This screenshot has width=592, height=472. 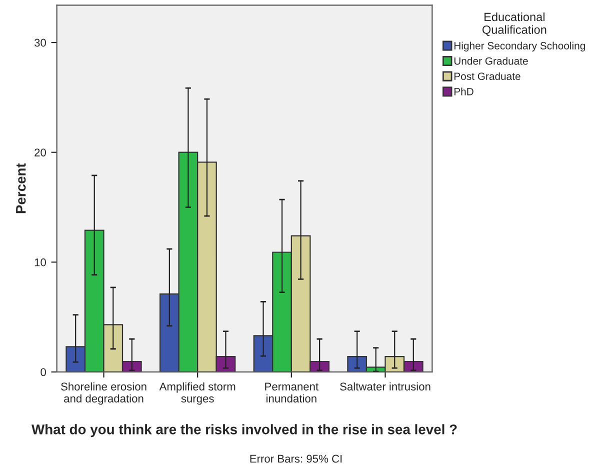 What do you see at coordinates (40, 262) in the screenshot?
I see `y-tick-label: 10` at bounding box center [40, 262].